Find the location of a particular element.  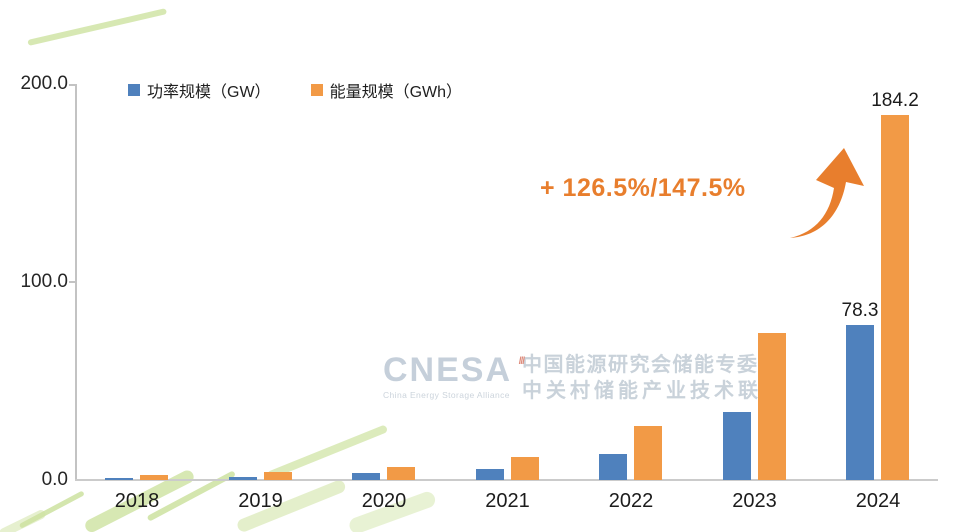

y-tick-label-200: 200.0 is located at coordinates (44, 83).